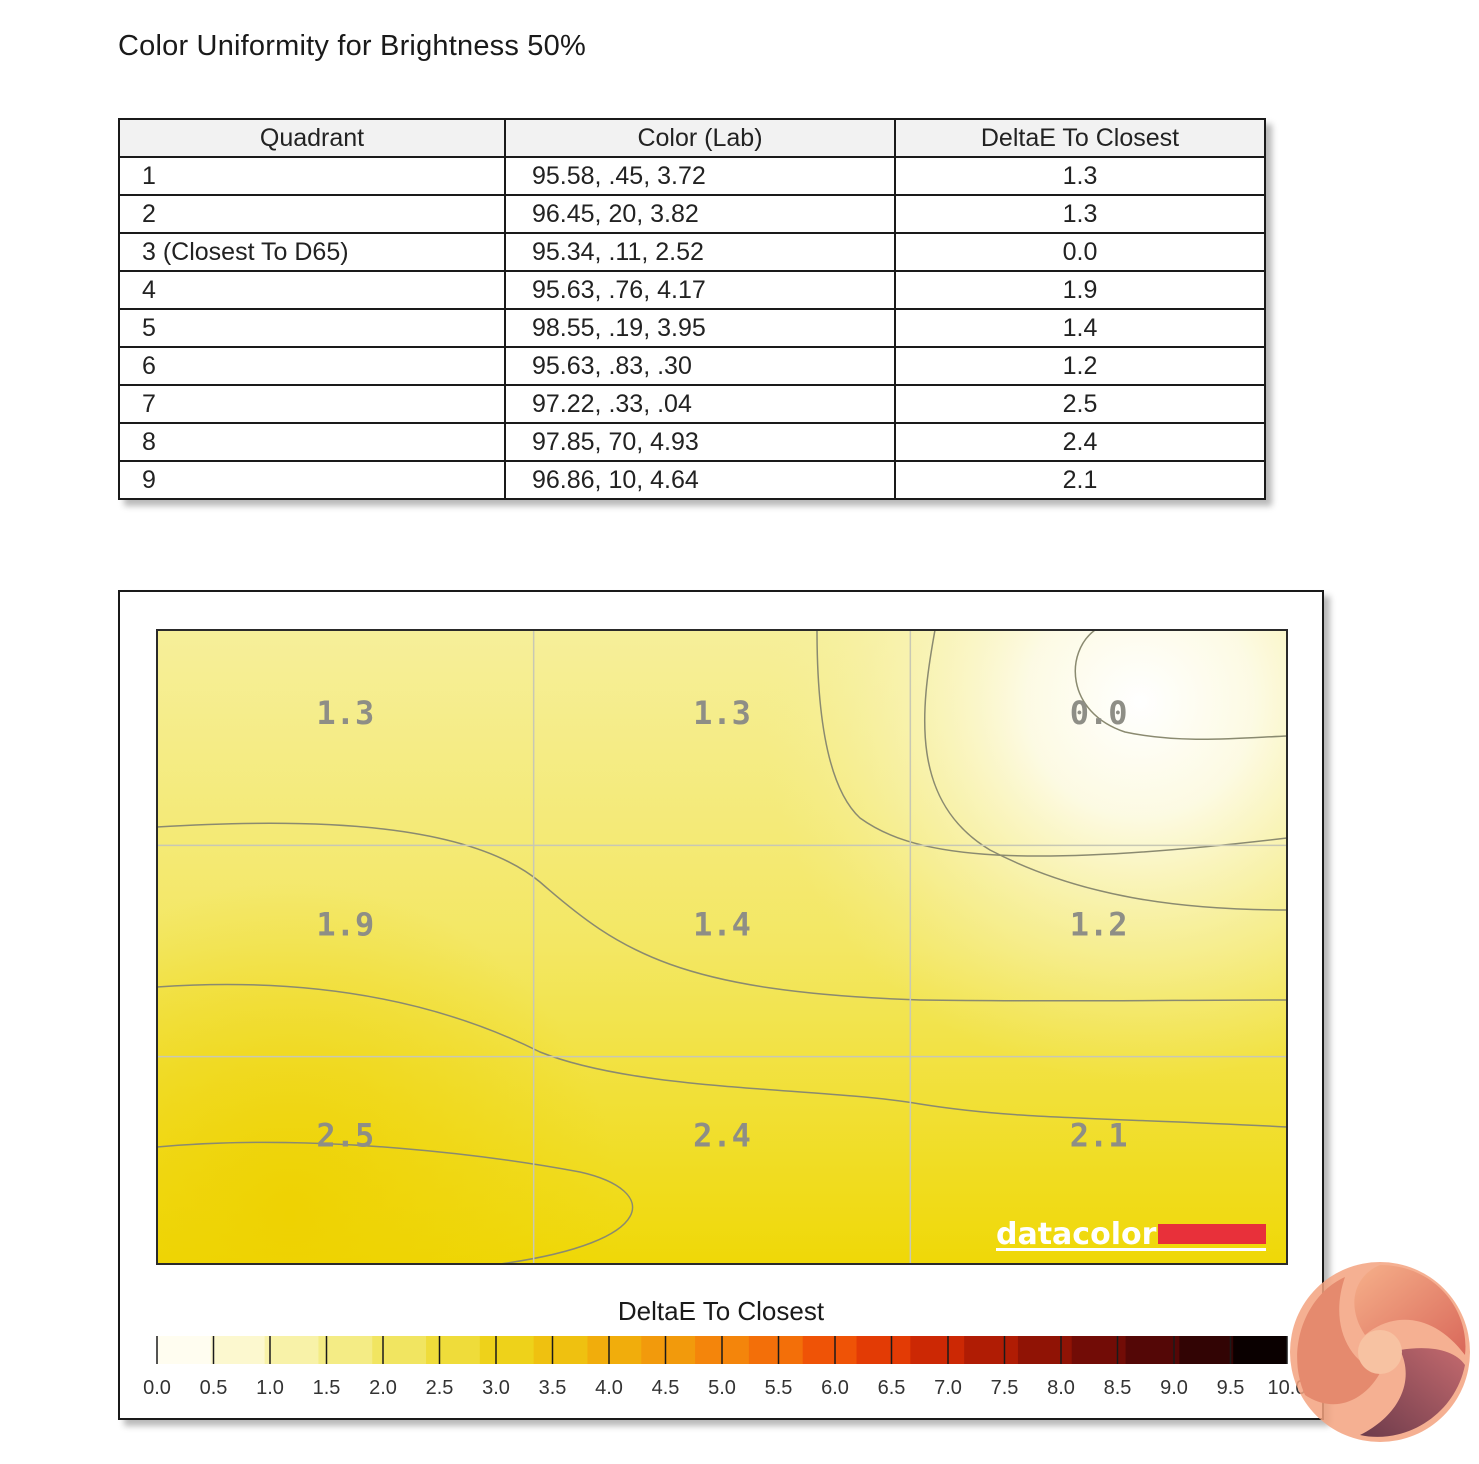 The width and height of the screenshot is (1479, 1464). What do you see at coordinates (345, 1136) in the screenshot?
I see `cell-value-label: 2.5` at bounding box center [345, 1136].